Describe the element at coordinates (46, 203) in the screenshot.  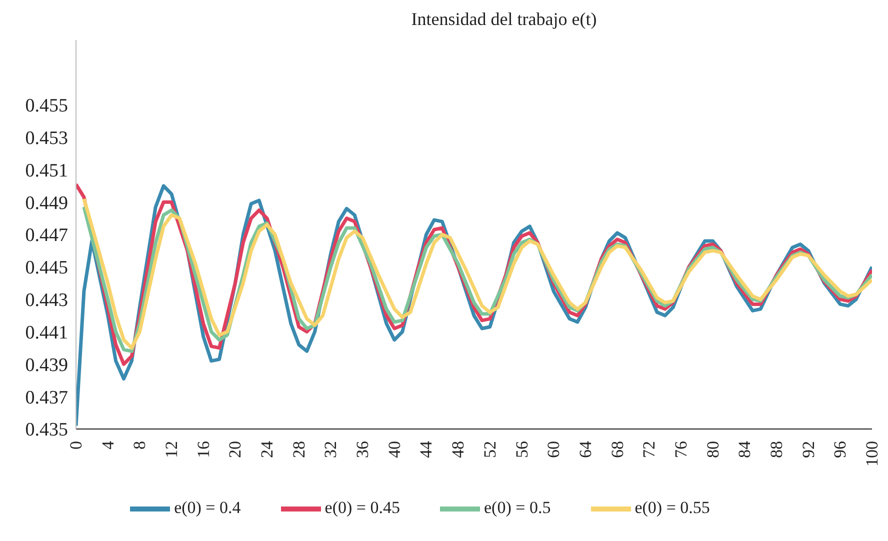
I see `y-tick-label: 0.449` at that location.